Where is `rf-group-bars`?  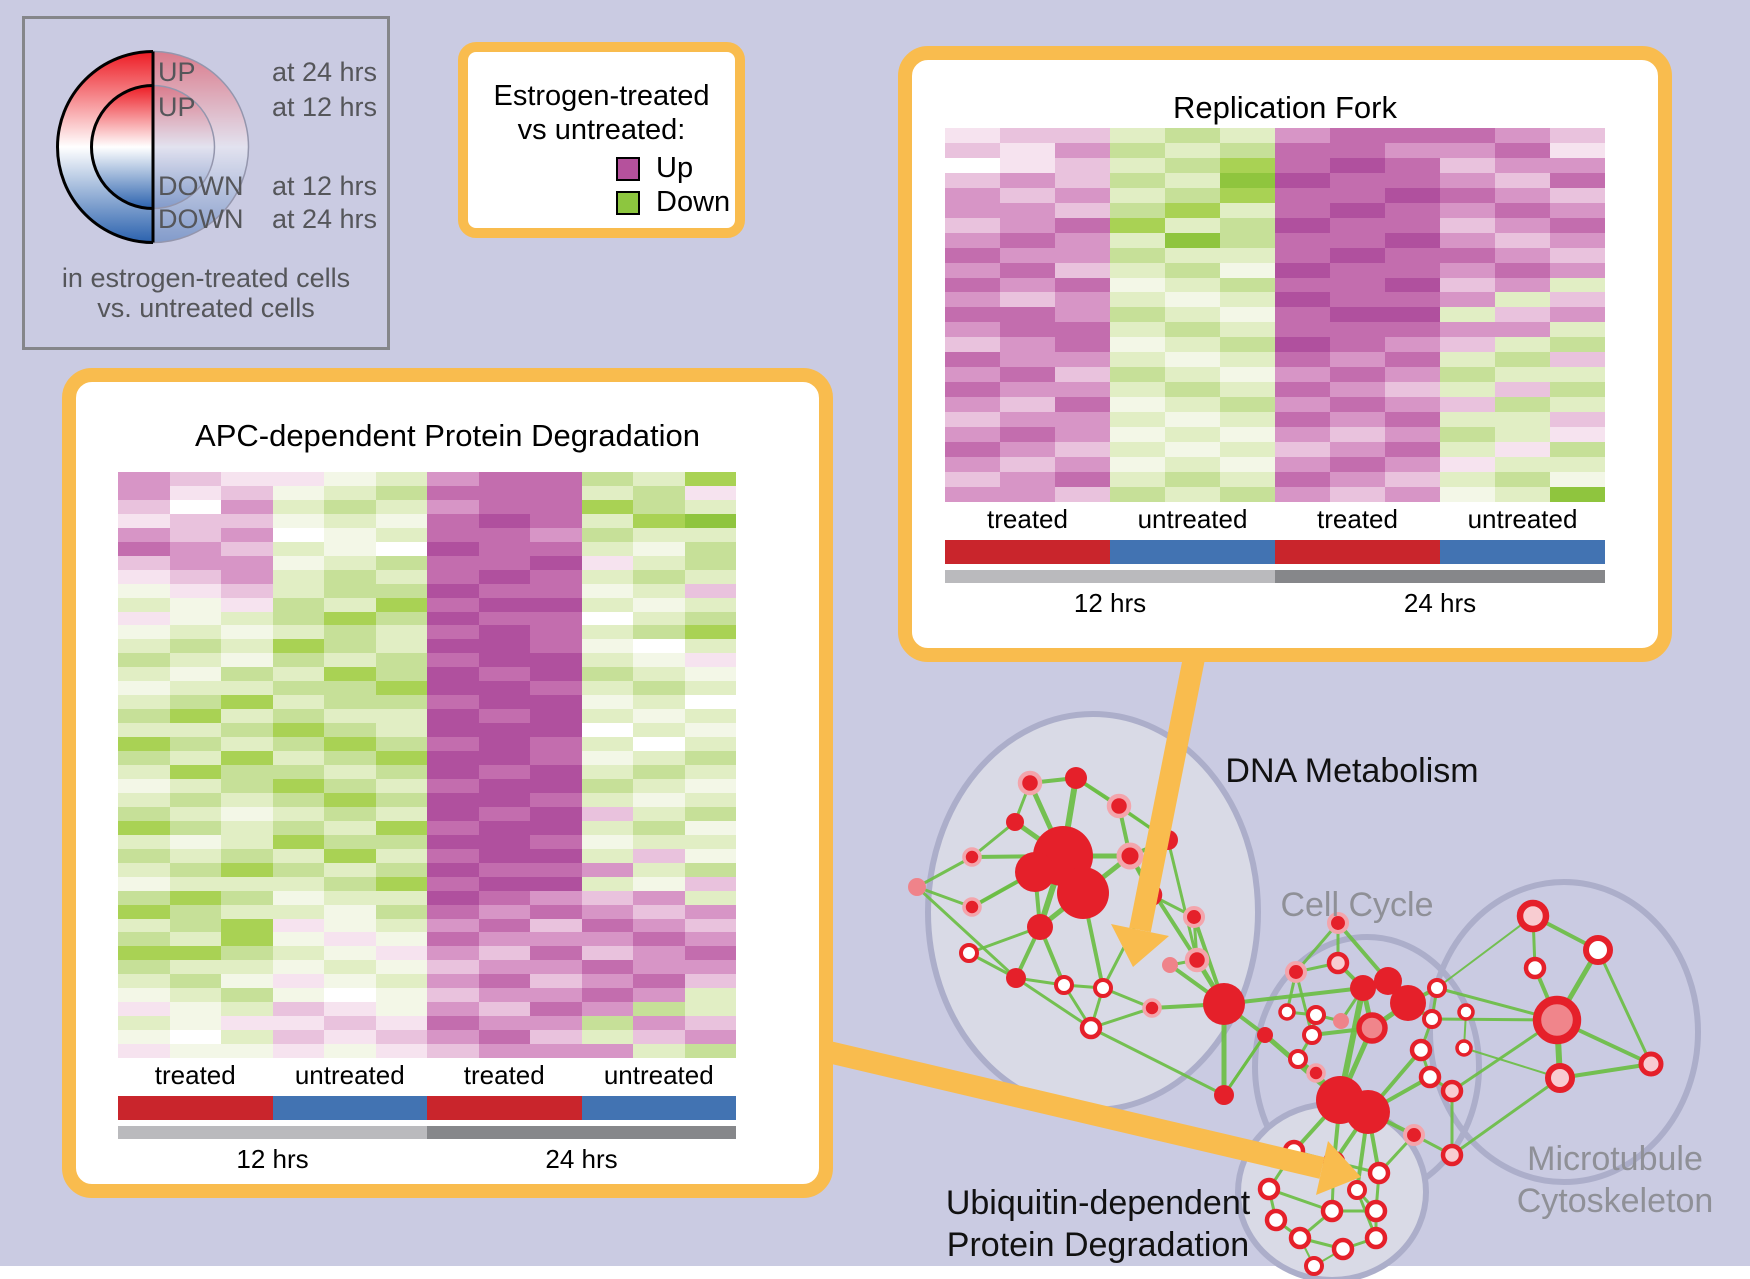
rf-group-bars is located at coordinates (1275, 552).